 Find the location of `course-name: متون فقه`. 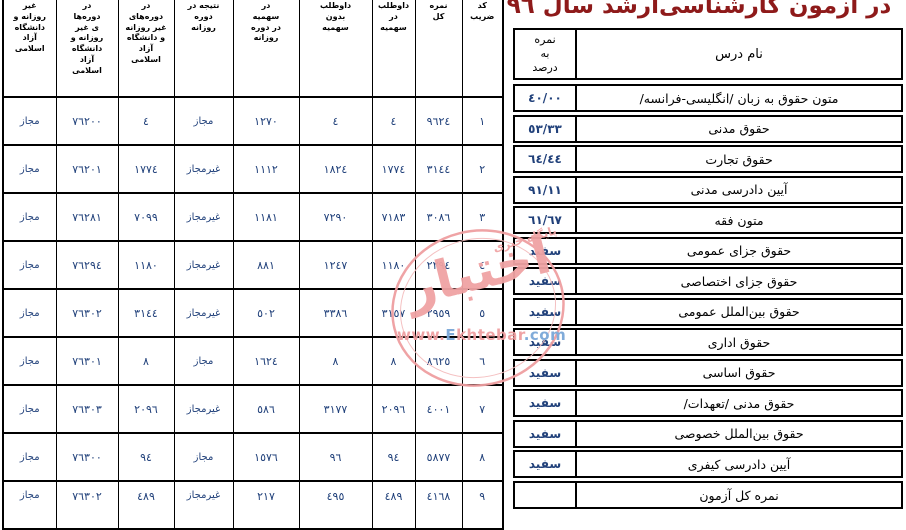

course-name: متون فقه is located at coordinates (738, 220).